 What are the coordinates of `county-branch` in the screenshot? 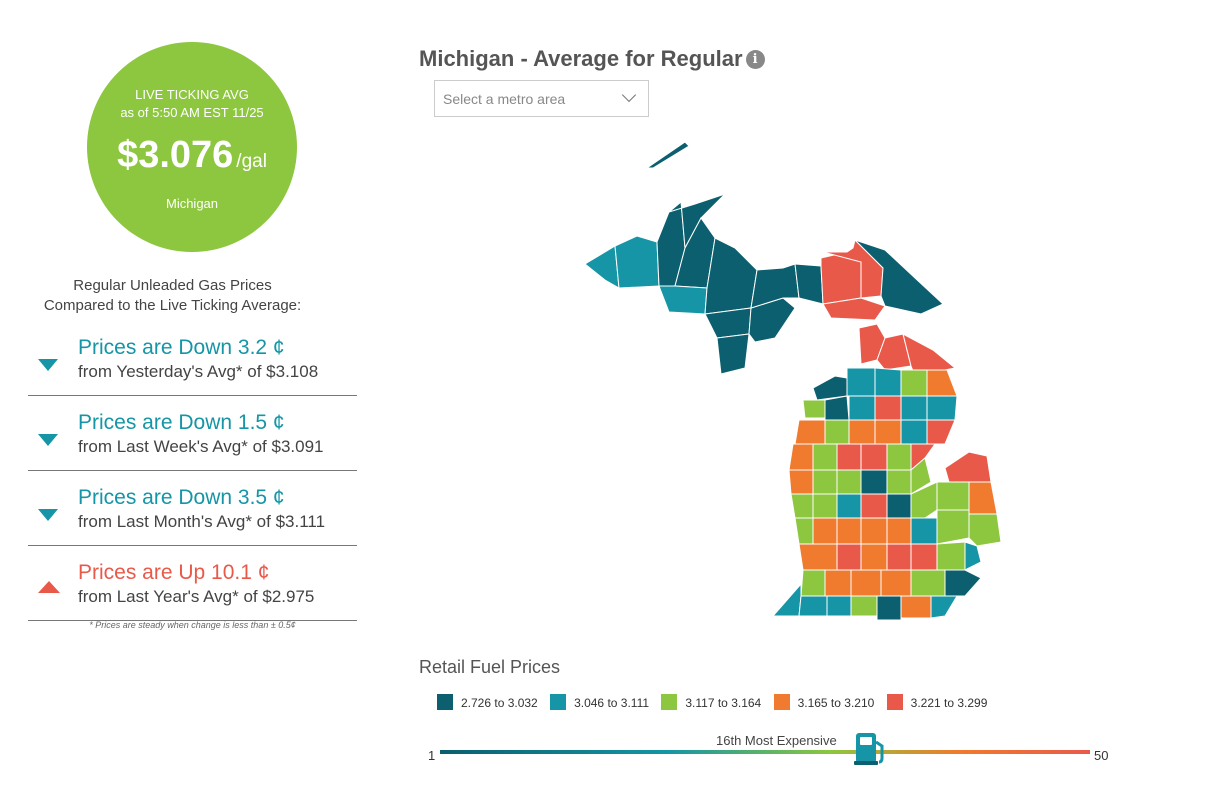 It's located at (864, 606).